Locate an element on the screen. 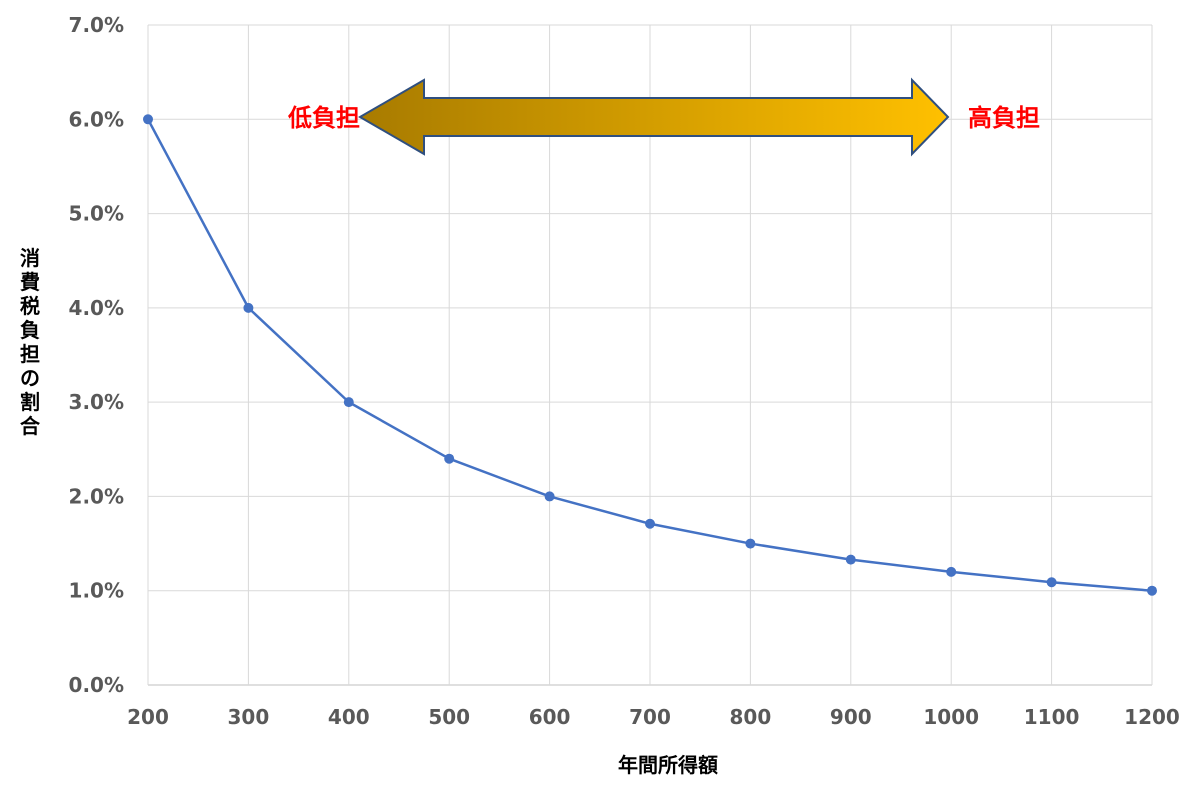 This screenshot has height=794, width=1200. y-tick-label: 0.0% is located at coordinates (96, 685).